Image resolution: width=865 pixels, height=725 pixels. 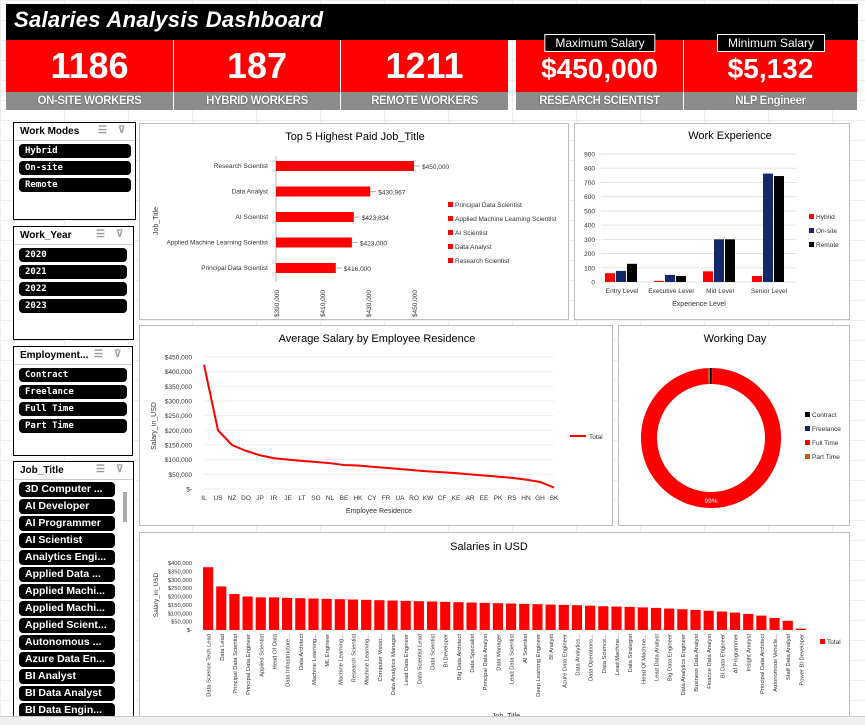 What do you see at coordinates (75, 185) in the screenshot?
I see `slicer-item-remote: Remote` at bounding box center [75, 185].